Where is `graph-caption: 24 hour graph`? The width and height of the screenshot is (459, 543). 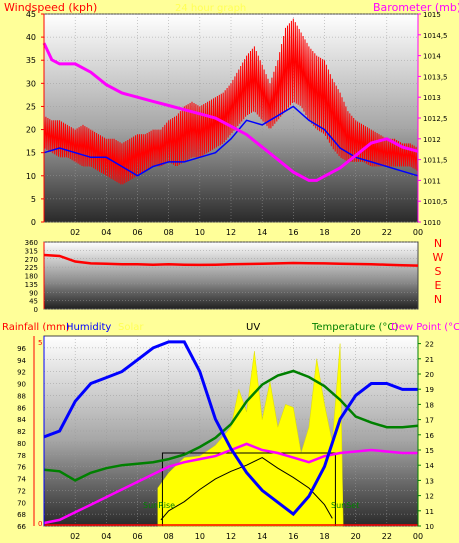 graph-caption: 24 hour graph is located at coordinates (210, 8).